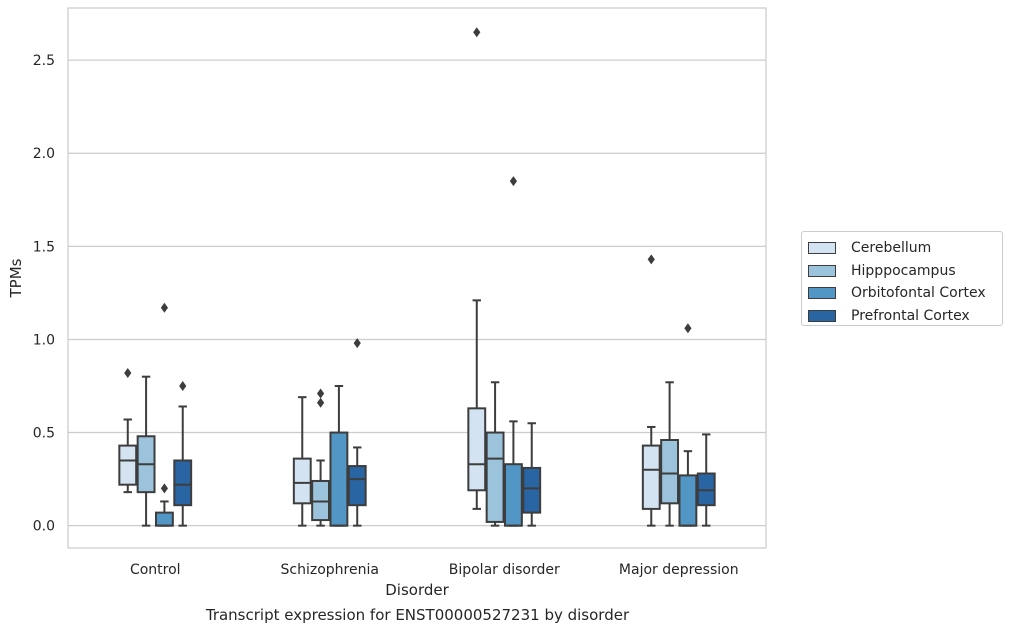 This screenshot has width=1014, height=634. I want to click on x-axis-label: Disorder, so click(417, 590).